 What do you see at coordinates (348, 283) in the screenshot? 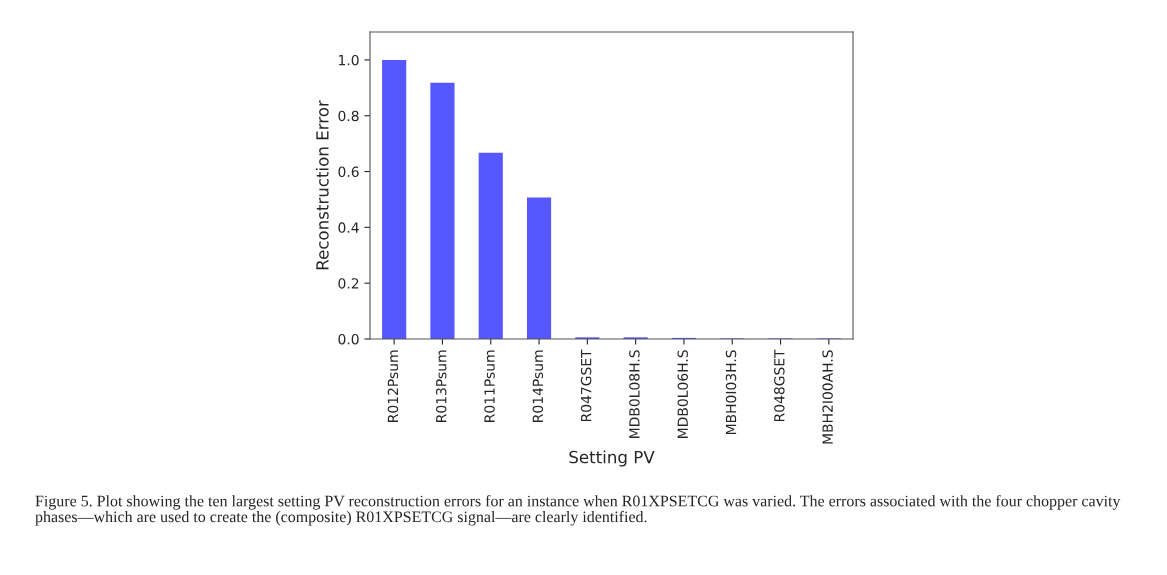
I see `y-tick-label: 0.2` at bounding box center [348, 283].